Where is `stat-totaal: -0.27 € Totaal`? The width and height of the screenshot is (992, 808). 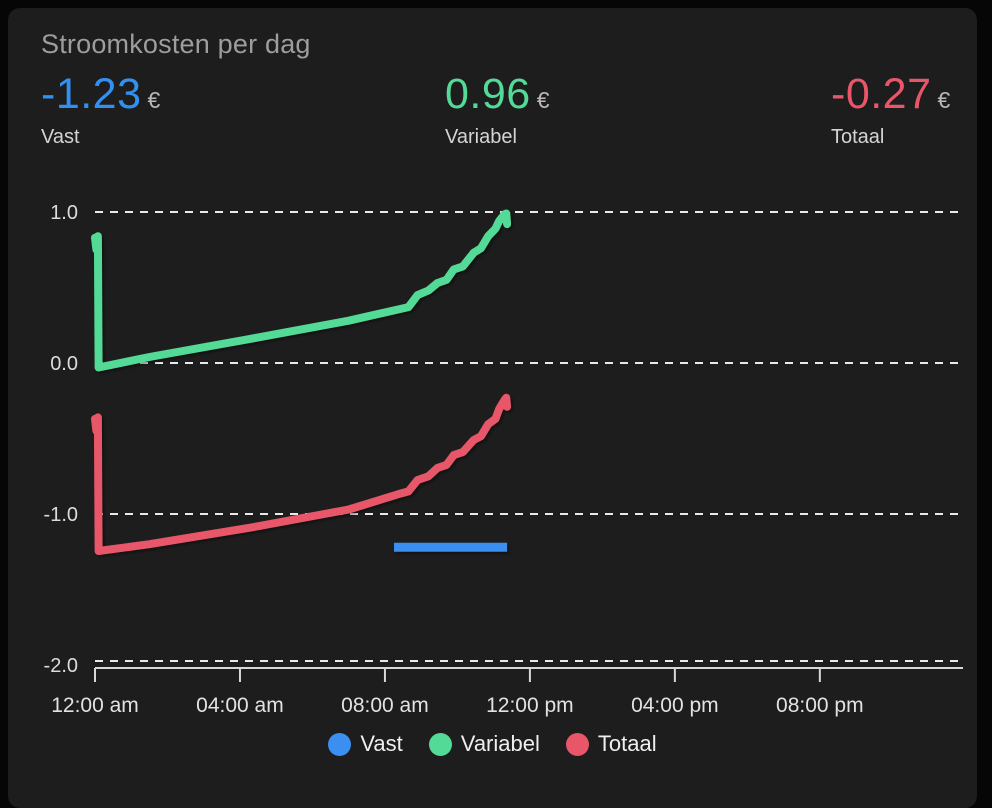 stat-totaal: -0.27 € Totaal is located at coordinates (891, 109).